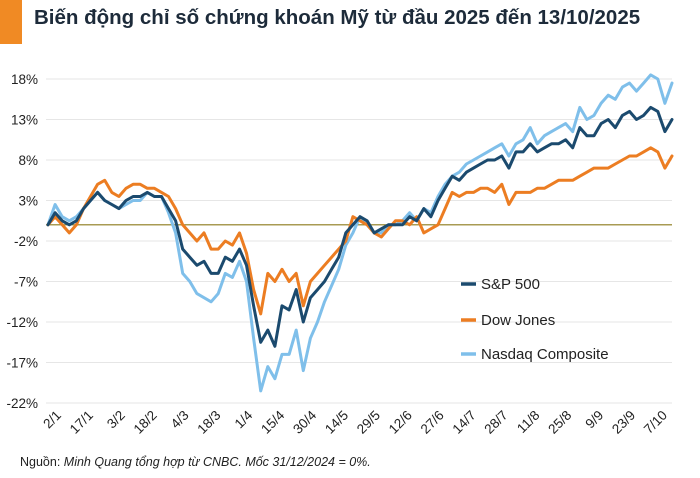 This screenshot has height=478, width=700. I want to click on x-tick-label: 7/10, so click(655, 422).